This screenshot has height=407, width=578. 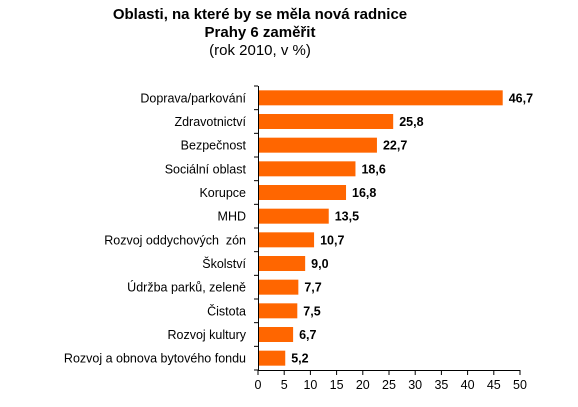 What do you see at coordinates (332, 240) in the screenshot?
I see `value-label-6: 10,7` at bounding box center [332, 240].